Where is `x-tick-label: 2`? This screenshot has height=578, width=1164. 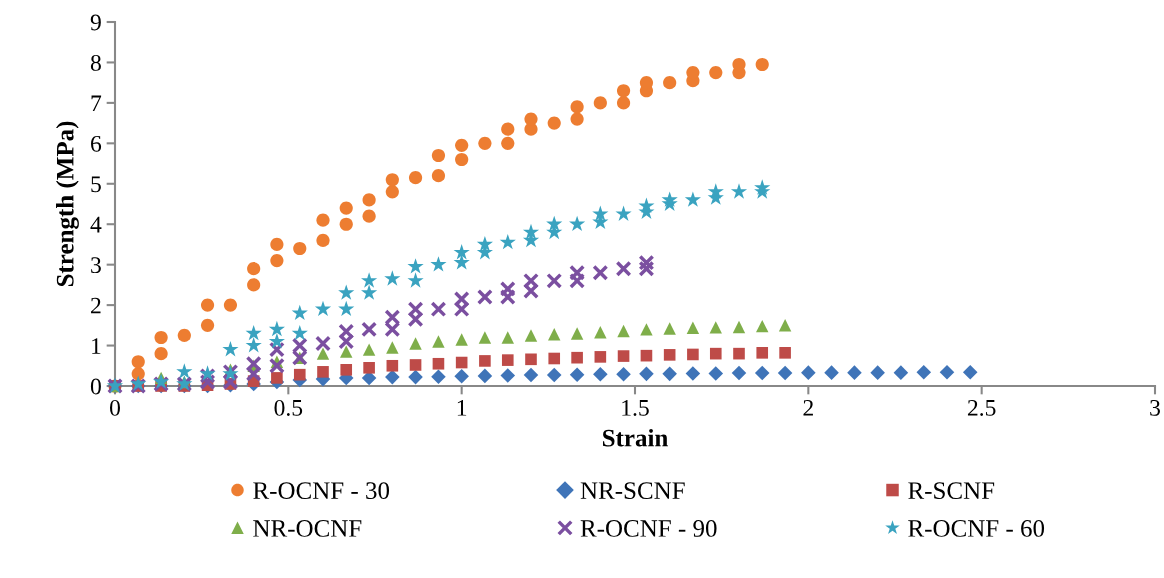
x-tick-label: 2 is located at coordinates (808, 407).